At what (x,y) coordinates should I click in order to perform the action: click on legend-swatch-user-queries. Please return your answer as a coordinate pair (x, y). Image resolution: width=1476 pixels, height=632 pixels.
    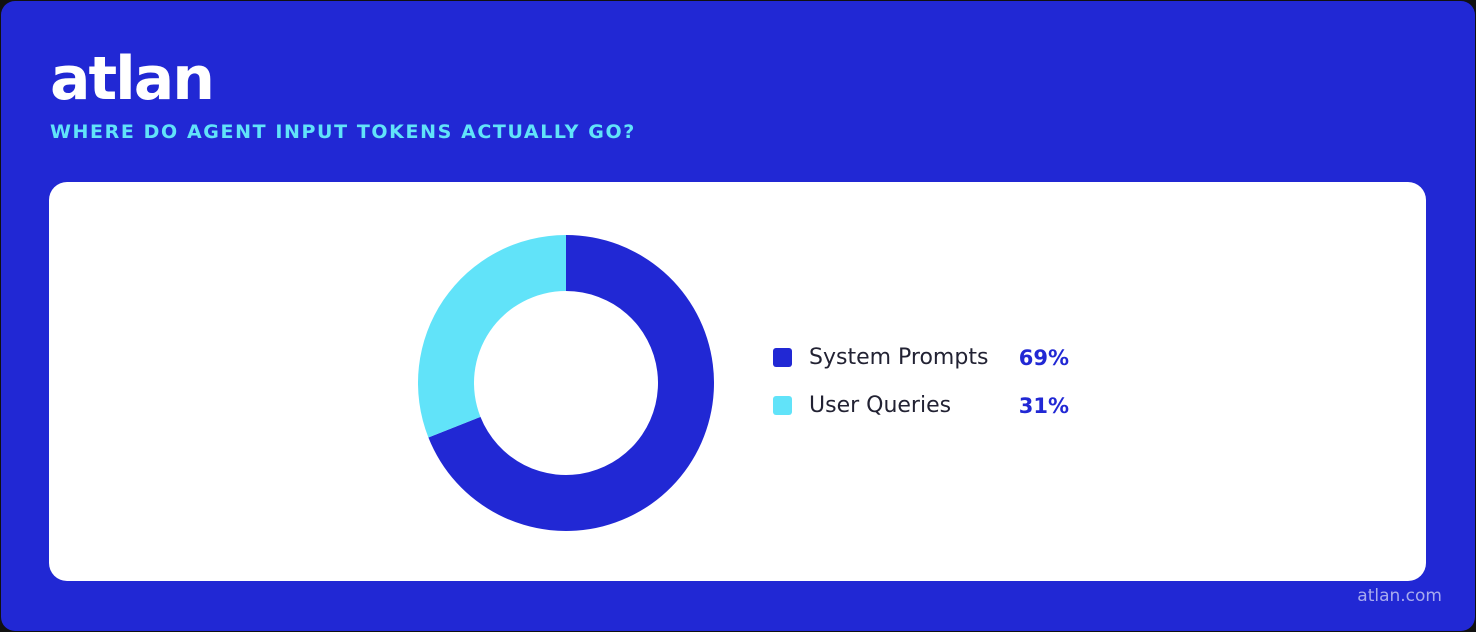
    Looking at the image, I should click on (782, 405).